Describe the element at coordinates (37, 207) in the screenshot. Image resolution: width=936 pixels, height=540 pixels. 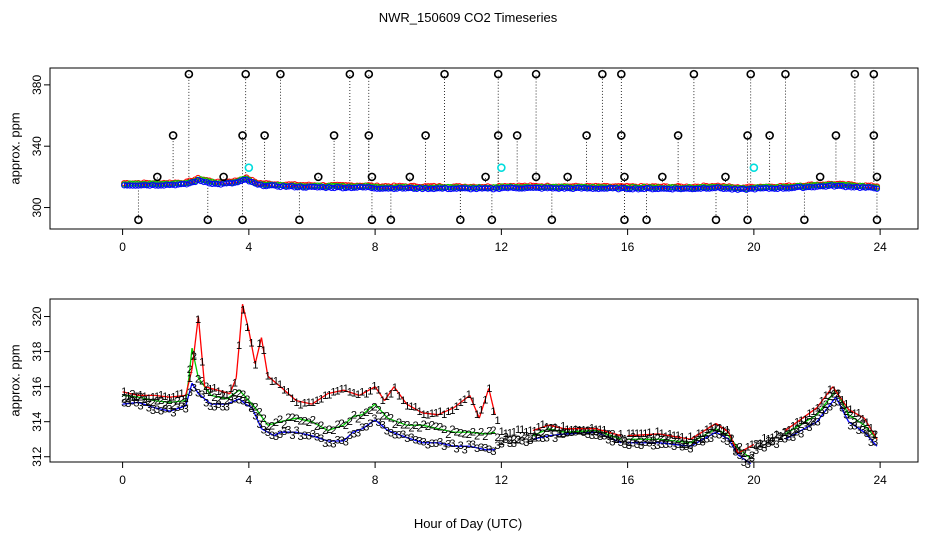
I see `y-tick-label: 300` at that location.